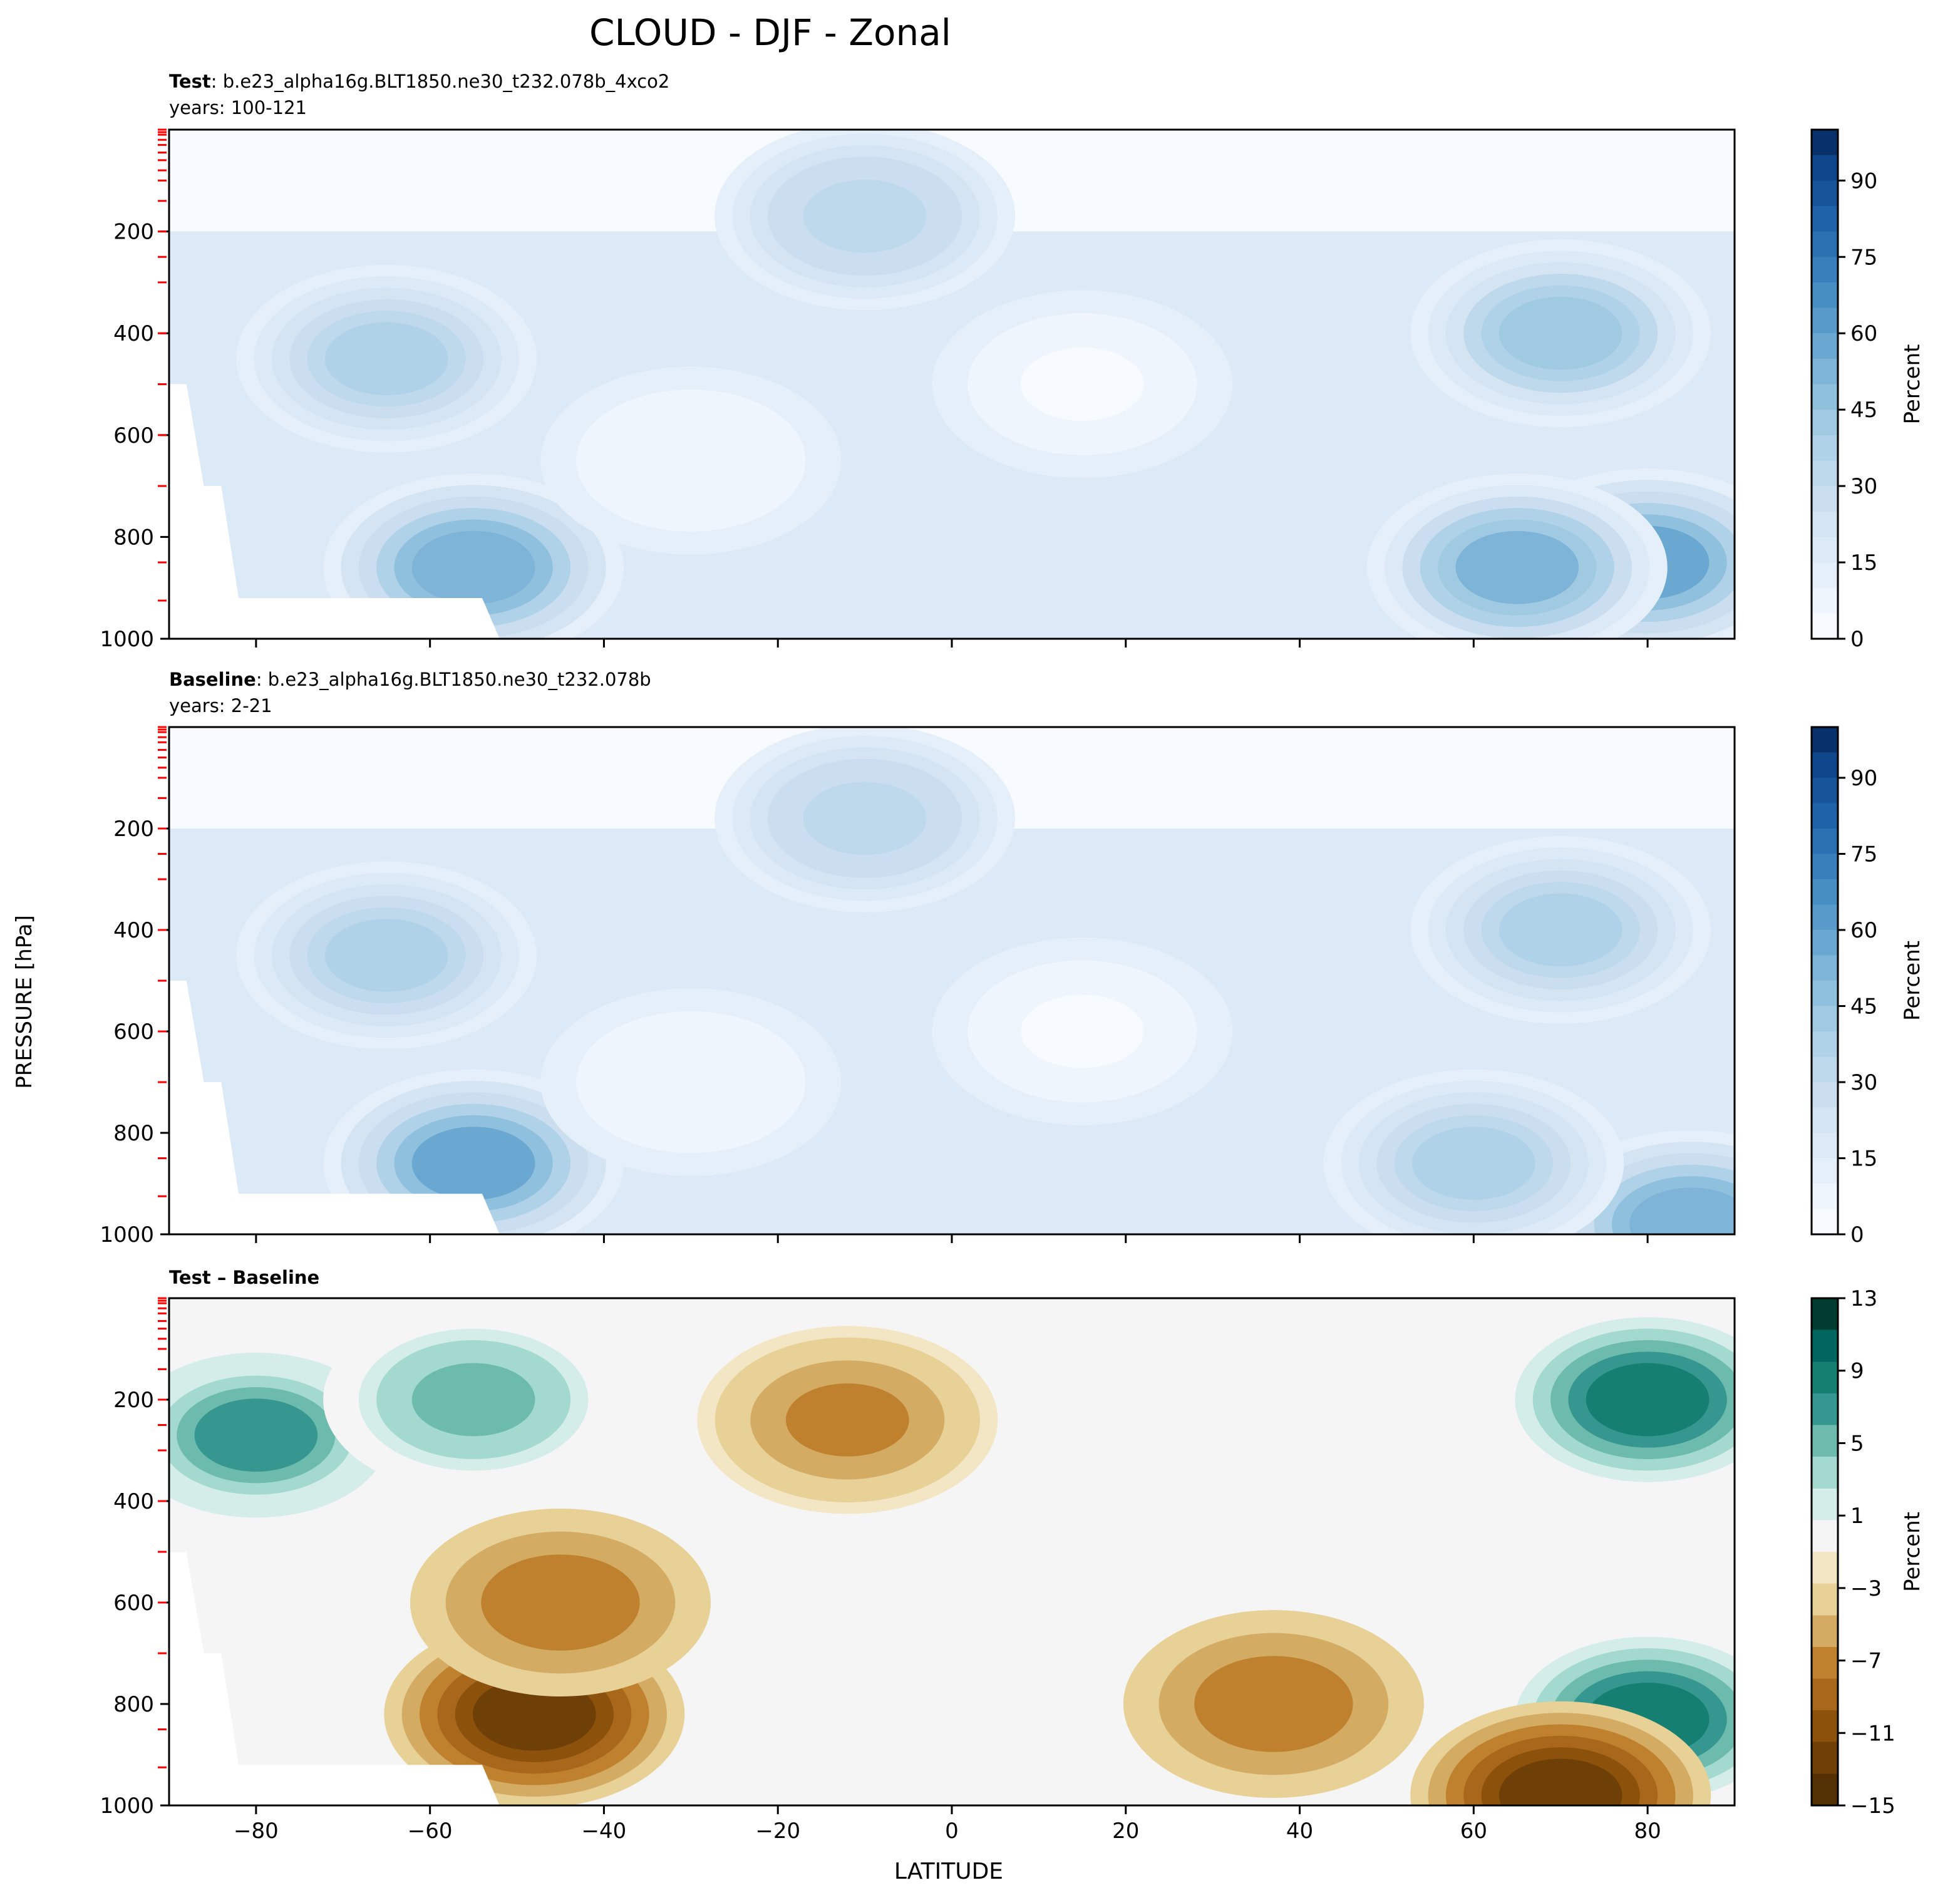 This screenshot has height=1900, width=1960. Describe the element at coordinates (220, 705) in the screenshot. I see `panel-baseline-years: years: 2-21` at that location.